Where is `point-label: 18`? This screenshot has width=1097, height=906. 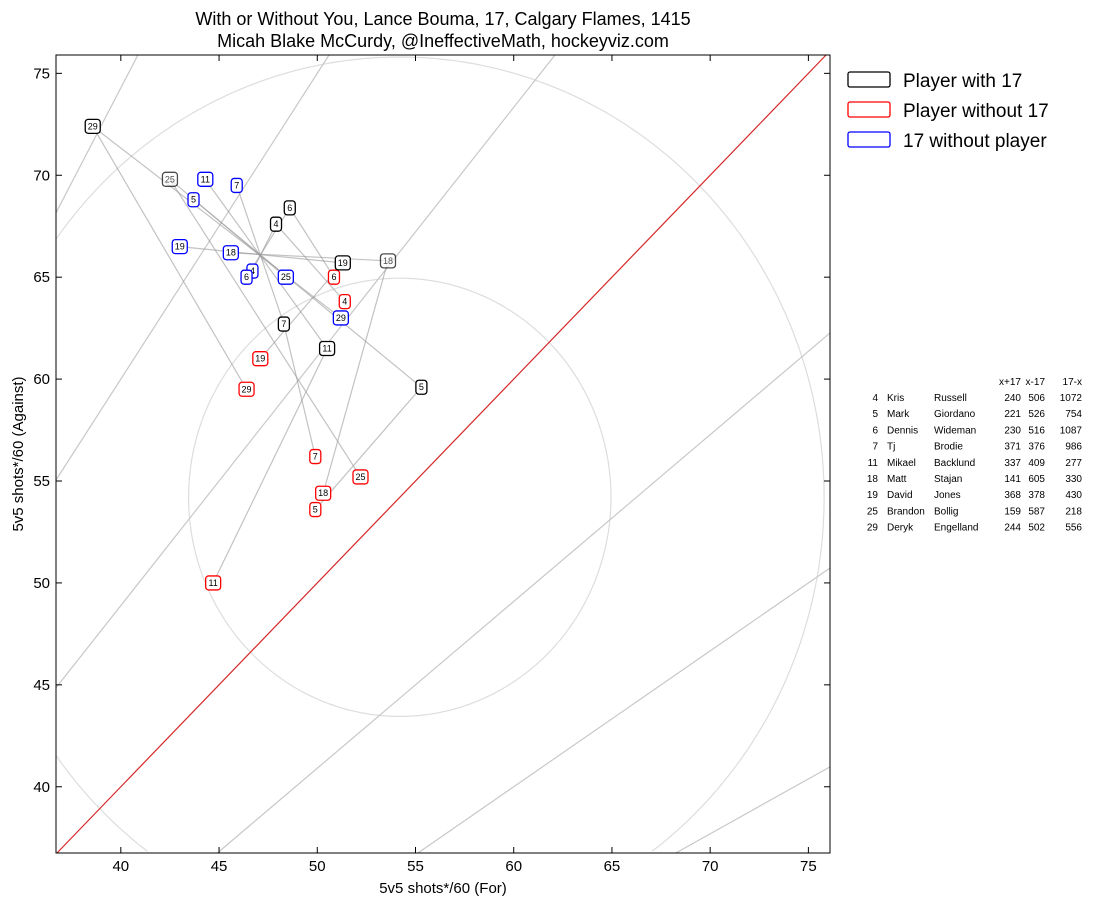
point-label: 18 is located at coordinates (323, 493).